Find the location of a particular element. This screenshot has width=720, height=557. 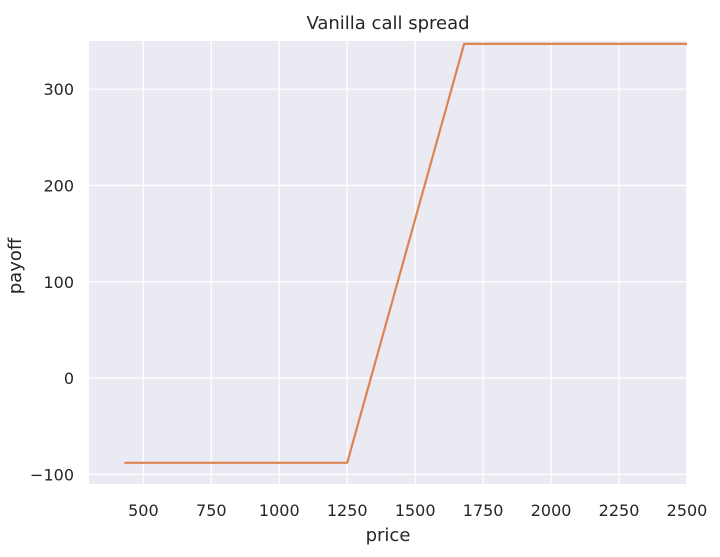

x-tick-label: 1250 is located at coordinates (347, 510).